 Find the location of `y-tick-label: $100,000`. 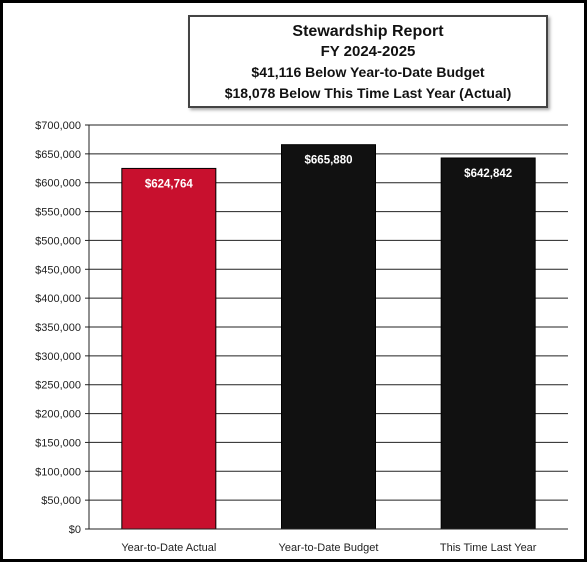

y-tick-label: $100,000 is located at coordinates (58, 472).